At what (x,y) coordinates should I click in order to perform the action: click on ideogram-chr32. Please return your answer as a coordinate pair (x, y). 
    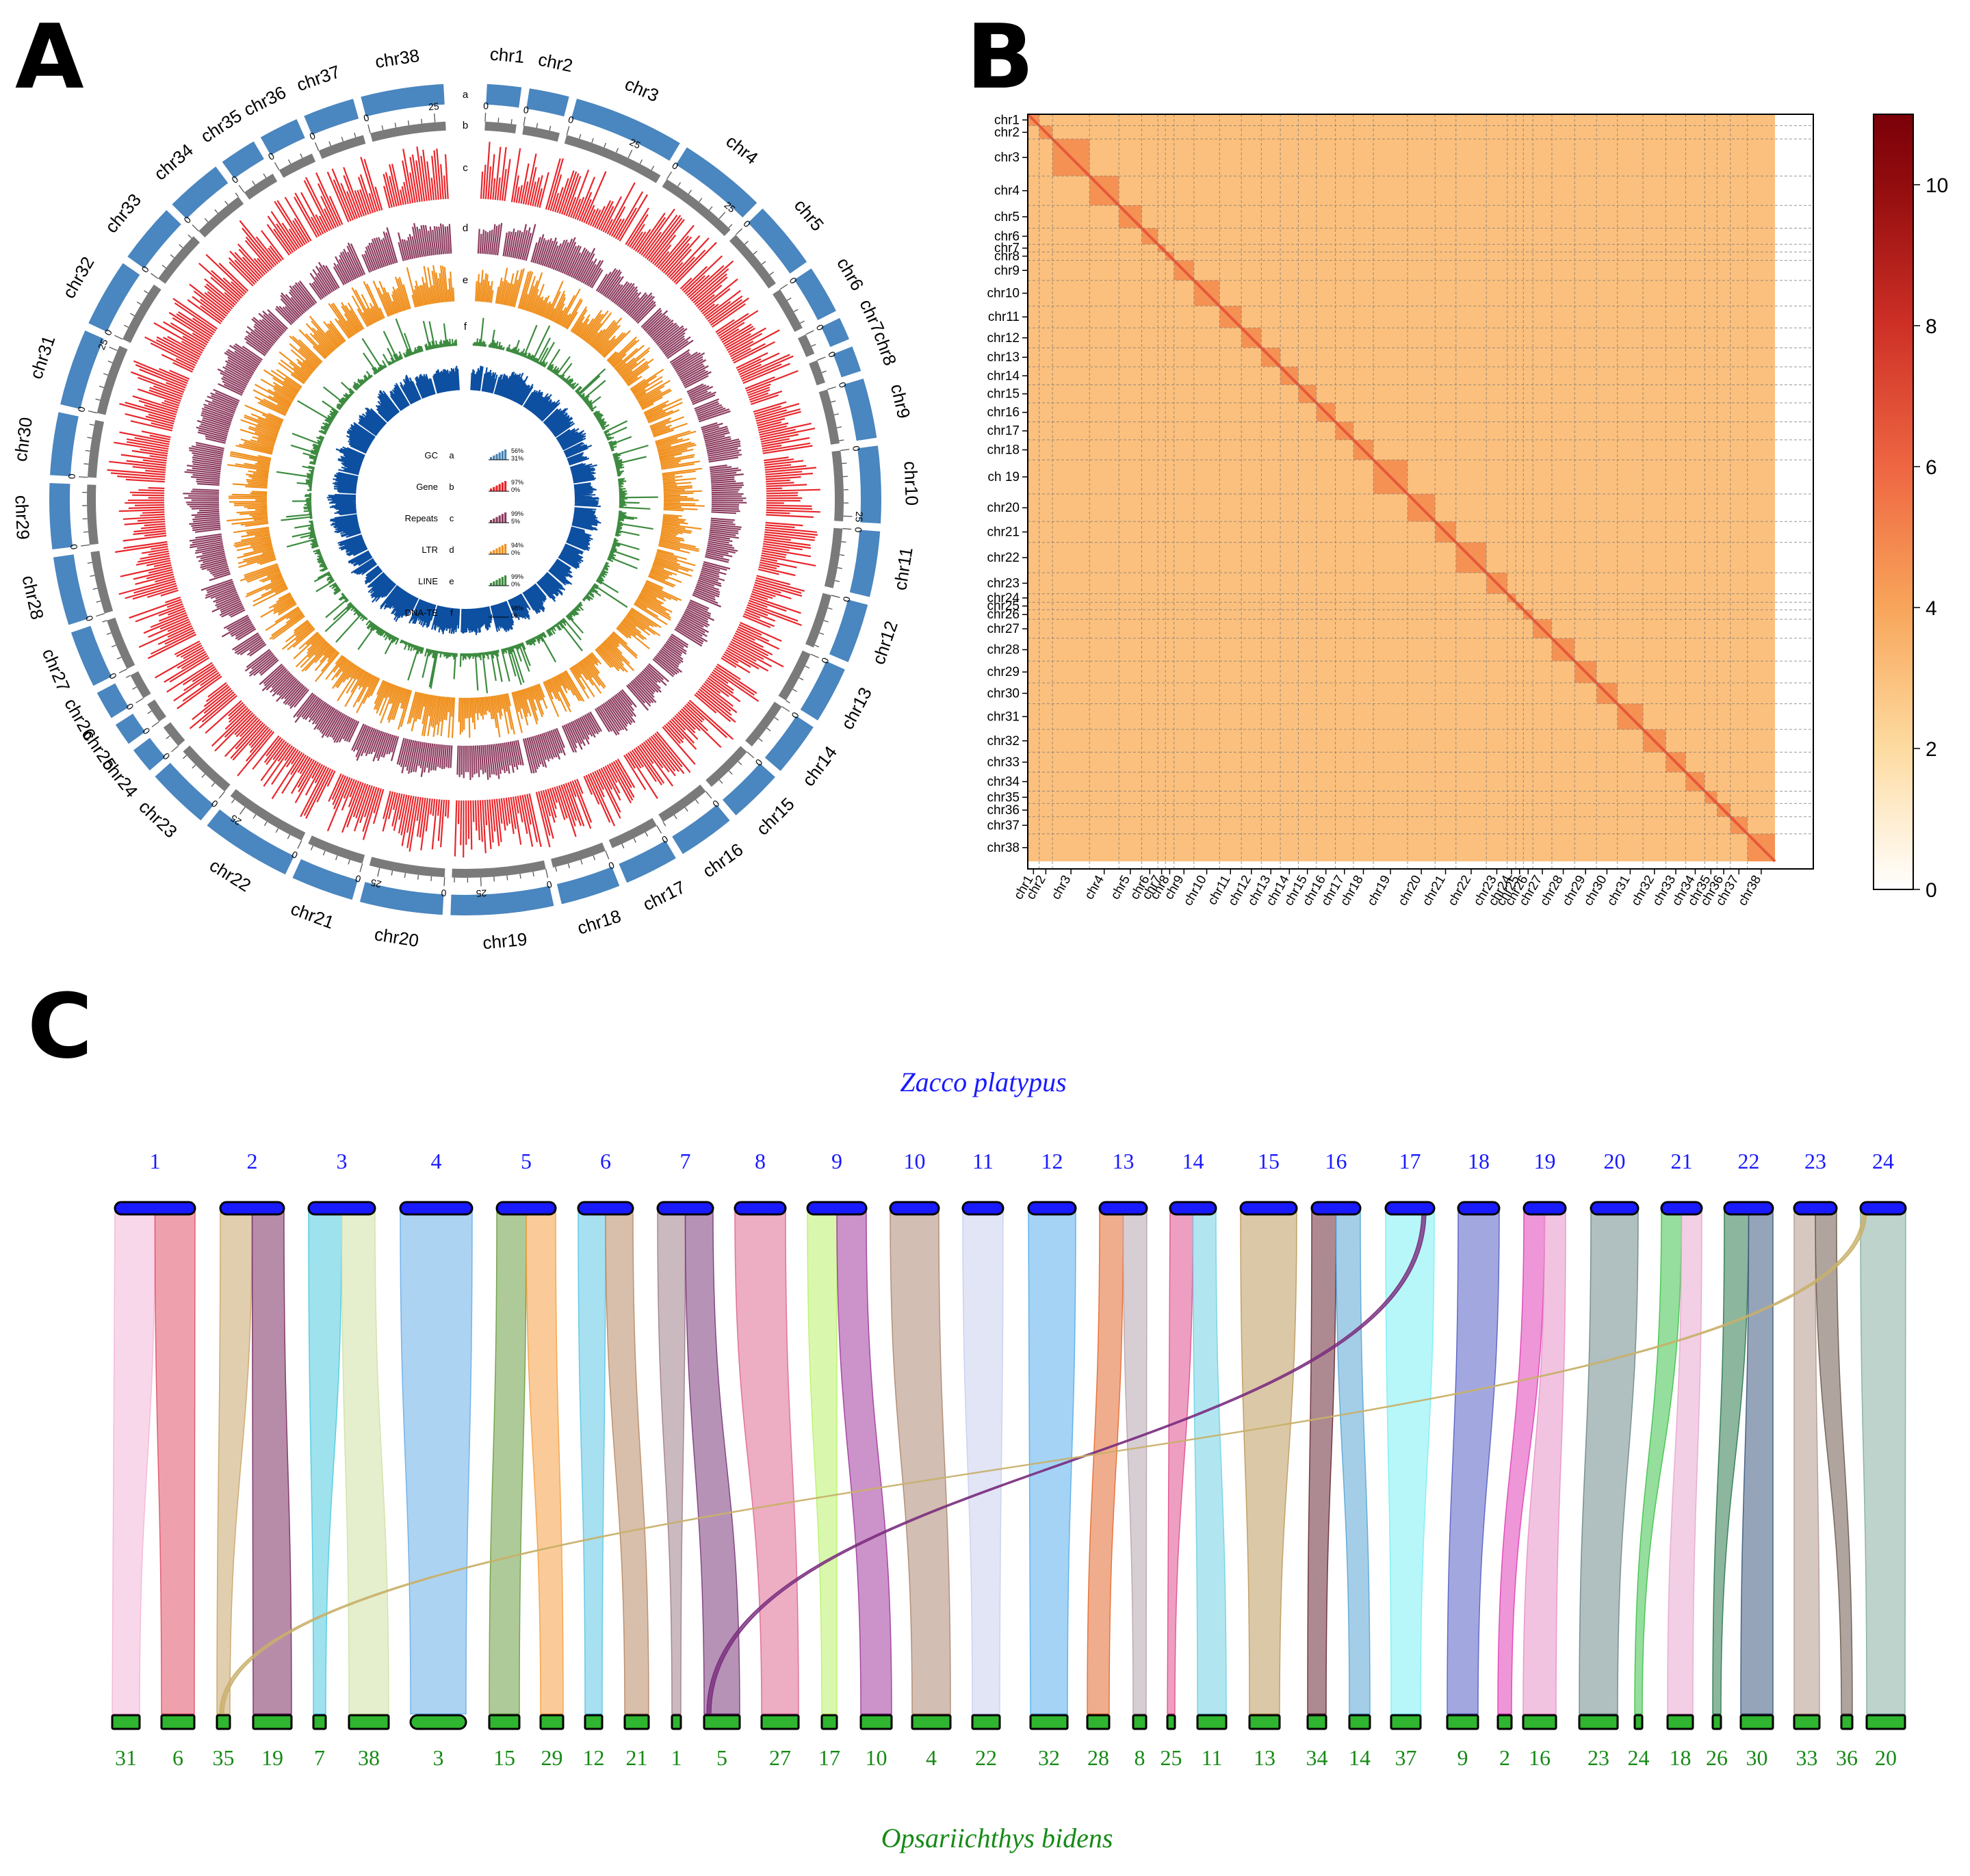
    Looking at the image, I should click on (114, 298).